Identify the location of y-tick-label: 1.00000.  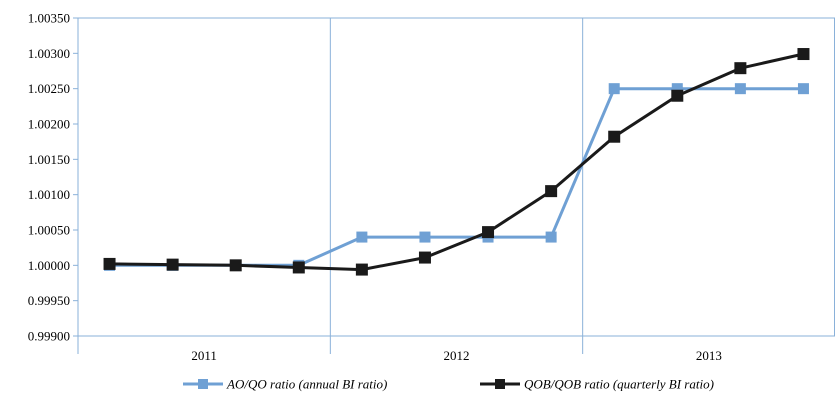
(49, 265).